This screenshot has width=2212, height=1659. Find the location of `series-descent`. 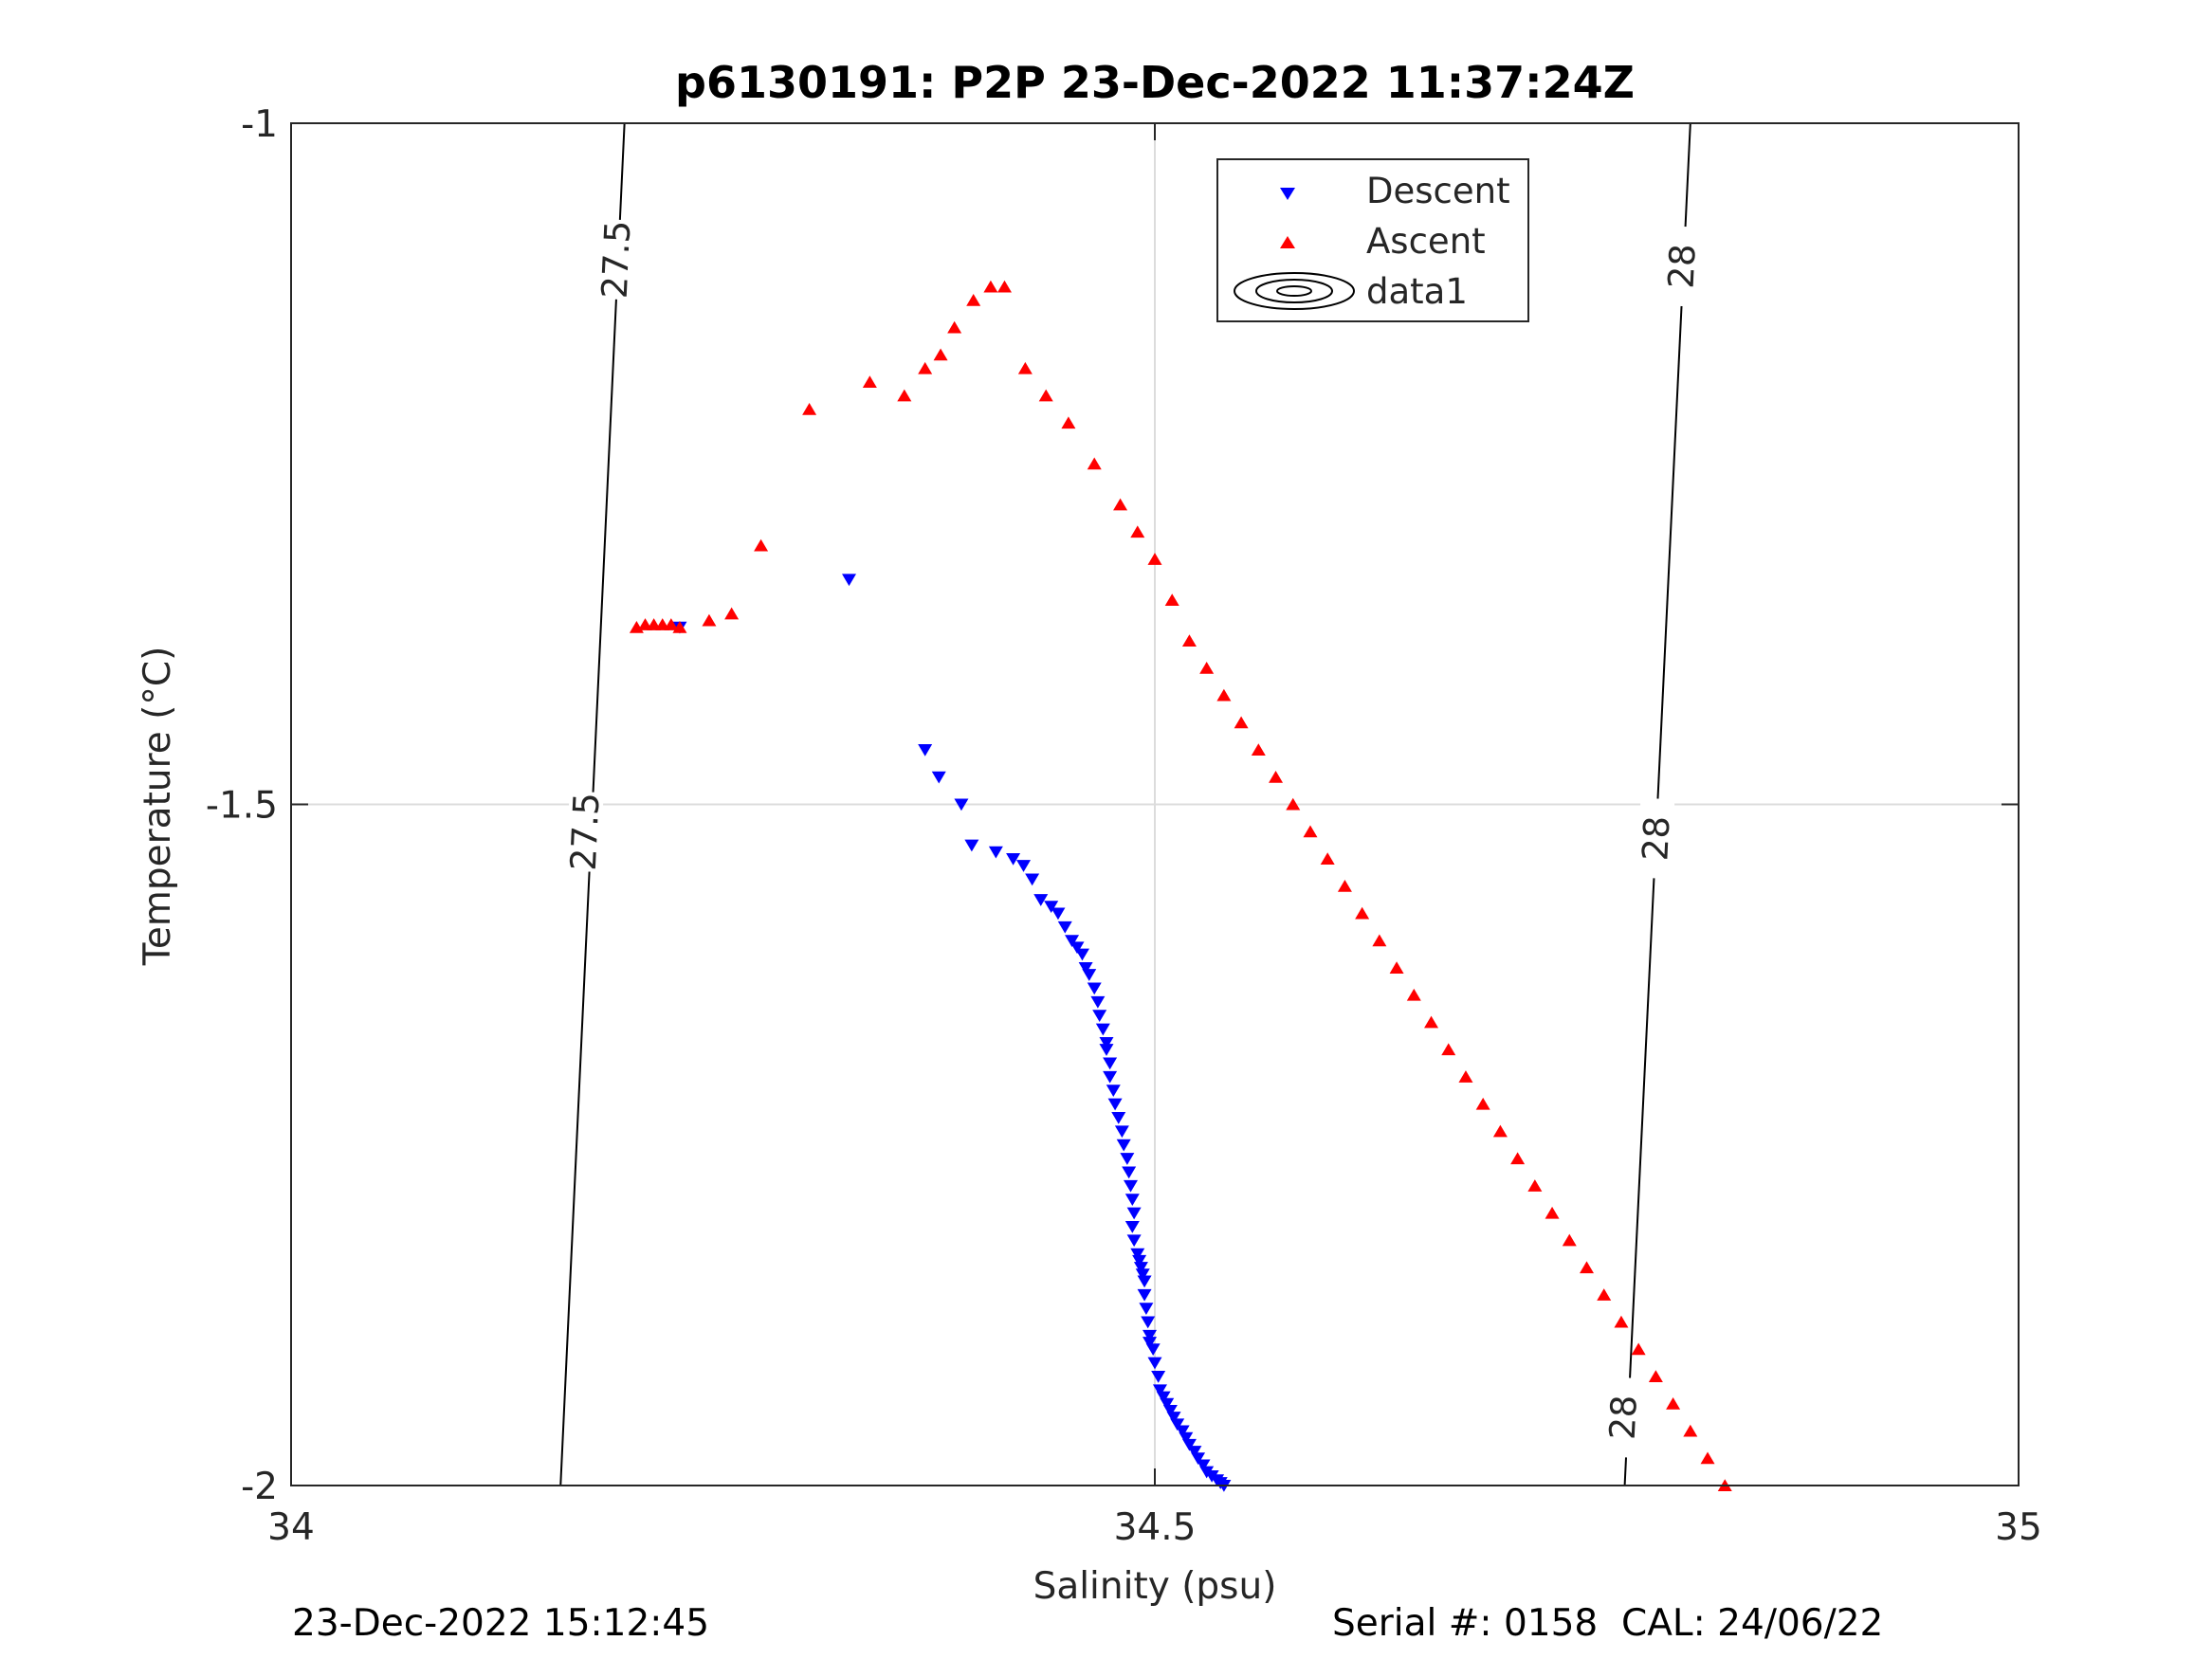

series-descent is located at coordinates (952, 1033).